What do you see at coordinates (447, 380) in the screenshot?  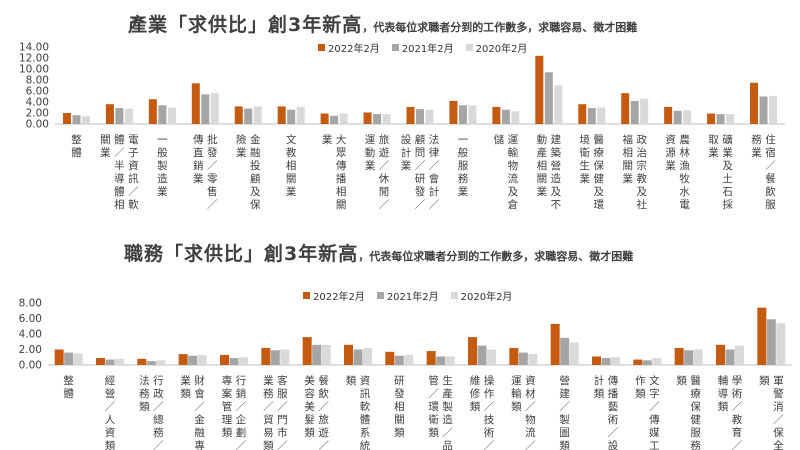 I see `category-label-char: 生` at bounding box center [447, 380].